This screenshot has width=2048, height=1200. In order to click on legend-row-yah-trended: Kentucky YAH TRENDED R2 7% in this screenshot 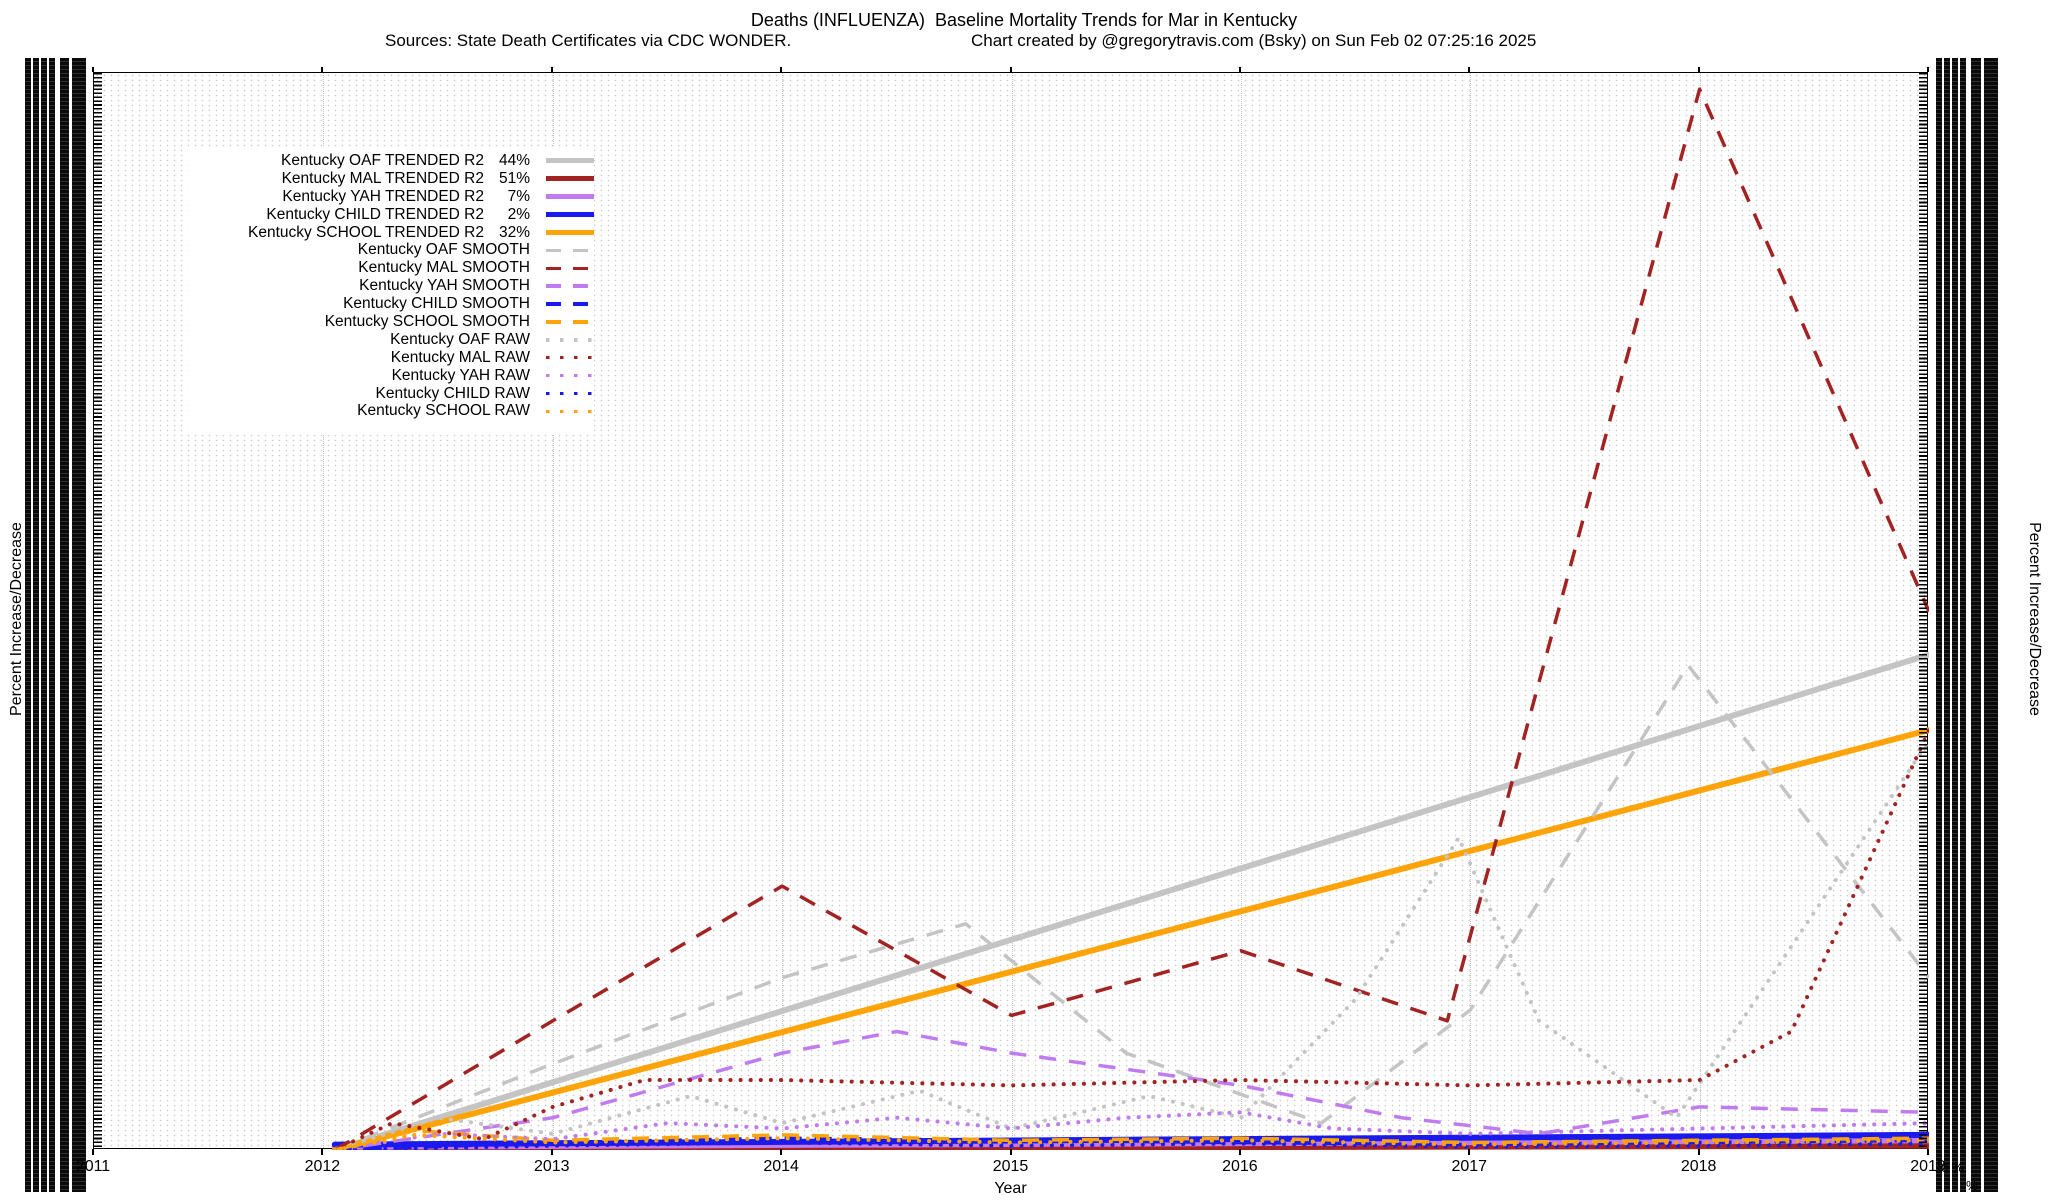, I will do `click(391, 197)`.